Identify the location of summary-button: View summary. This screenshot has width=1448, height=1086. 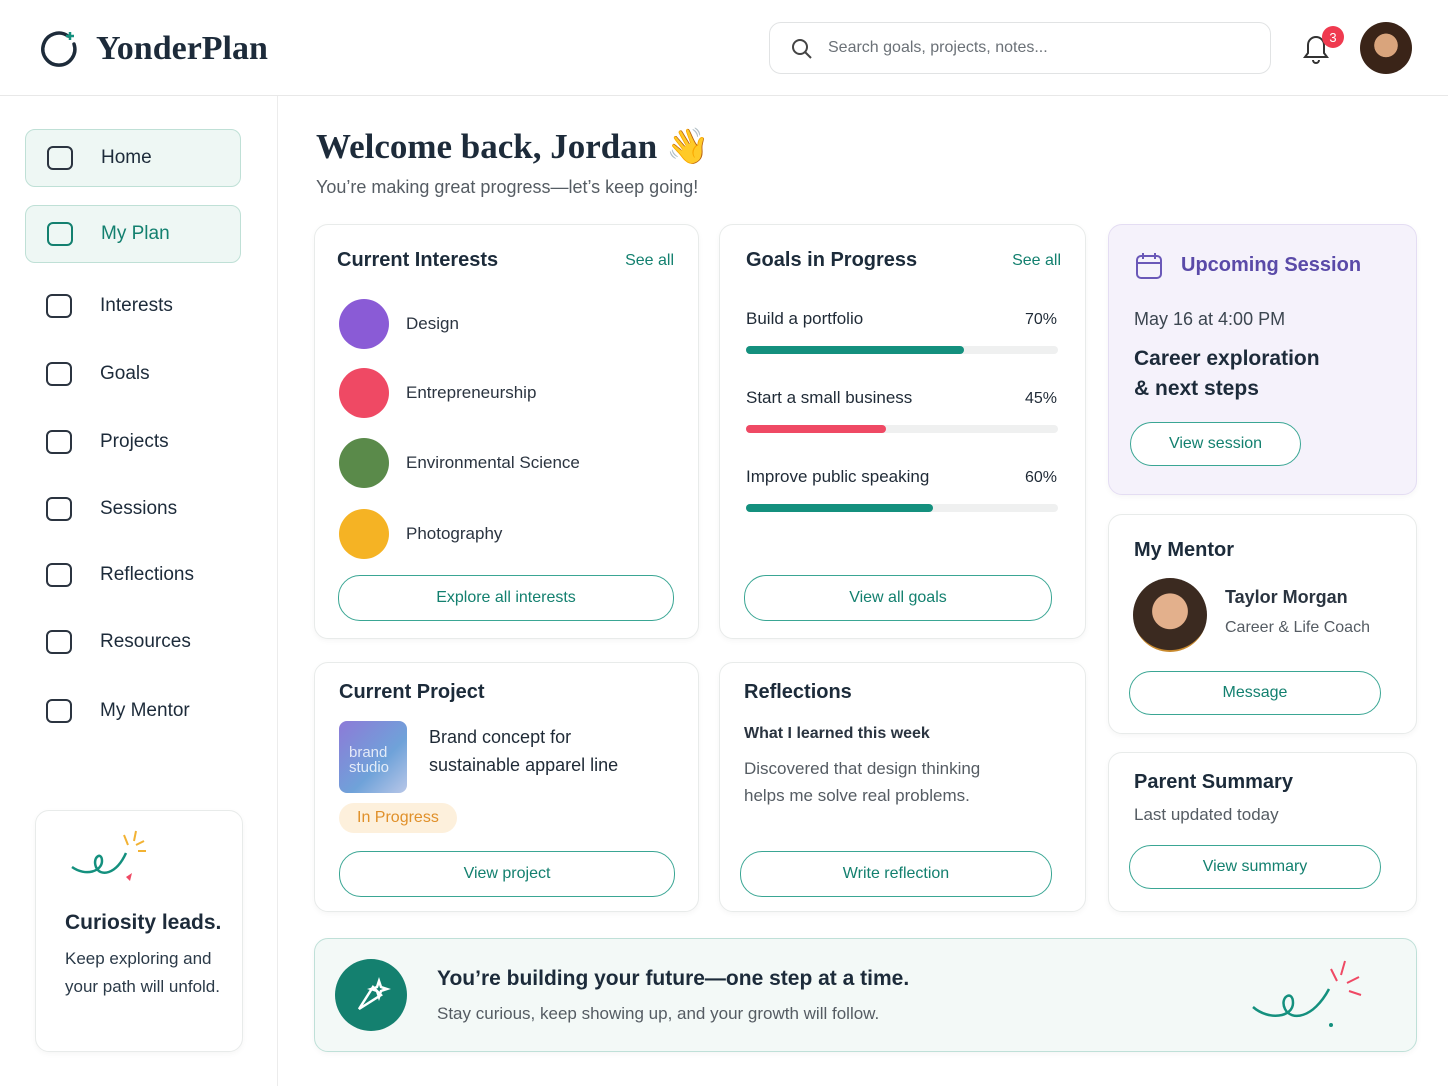
(1255, 867).